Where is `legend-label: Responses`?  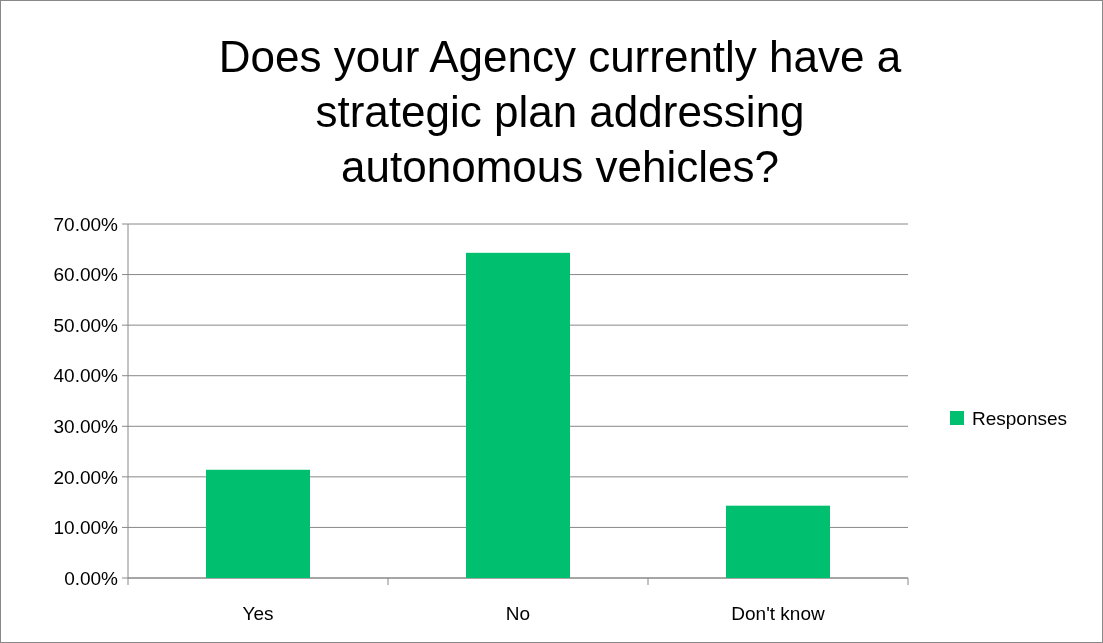 legend-label: Responses is located at coordinates (1020, 418).